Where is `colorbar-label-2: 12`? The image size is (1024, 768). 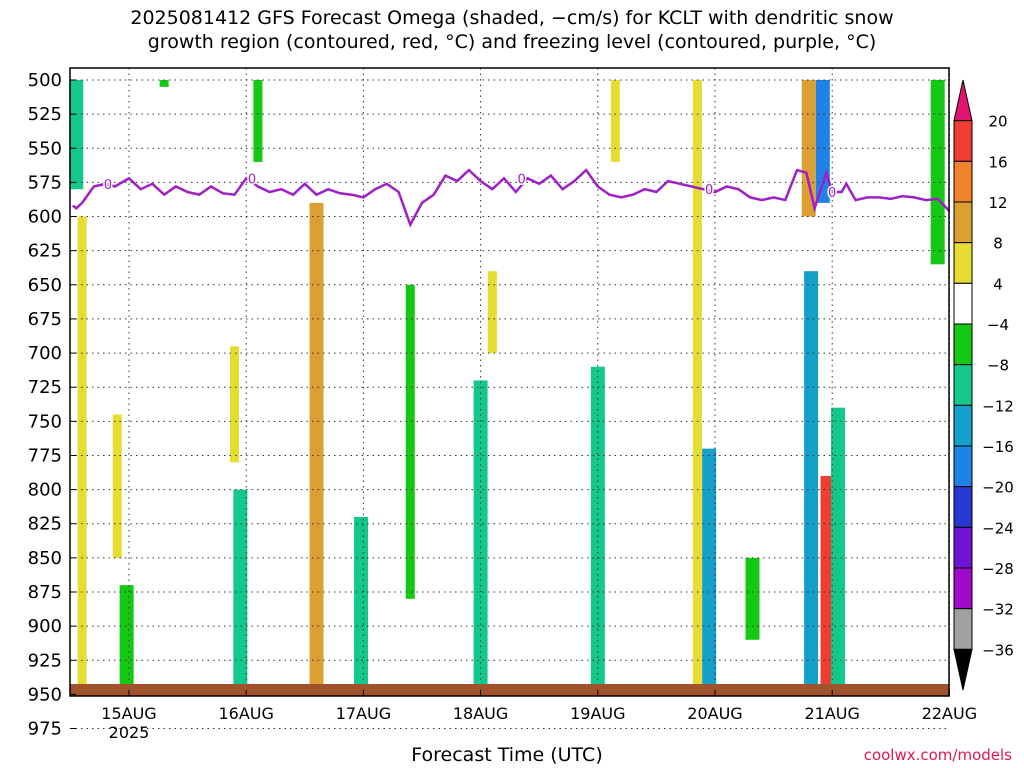 colorbar-label-2: 12 is located at coordinates (997, 203).